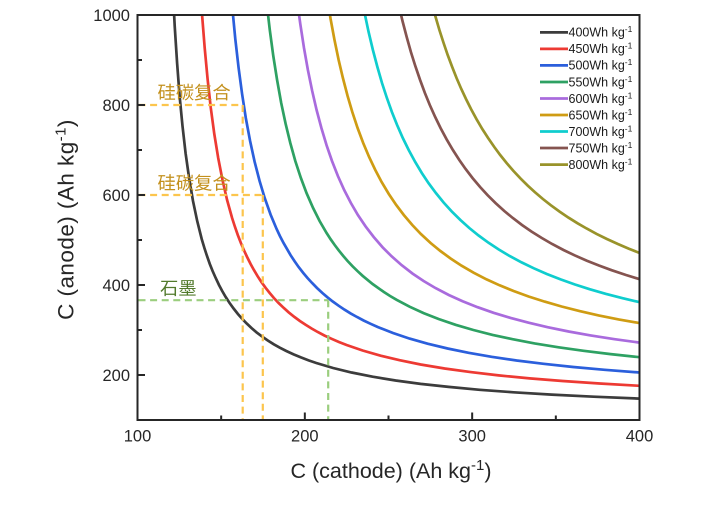 Image resolution: width=710 pixels, height=507 pixels. I want to click on svg-text: 600Wh kg-1, so click(601, 98).